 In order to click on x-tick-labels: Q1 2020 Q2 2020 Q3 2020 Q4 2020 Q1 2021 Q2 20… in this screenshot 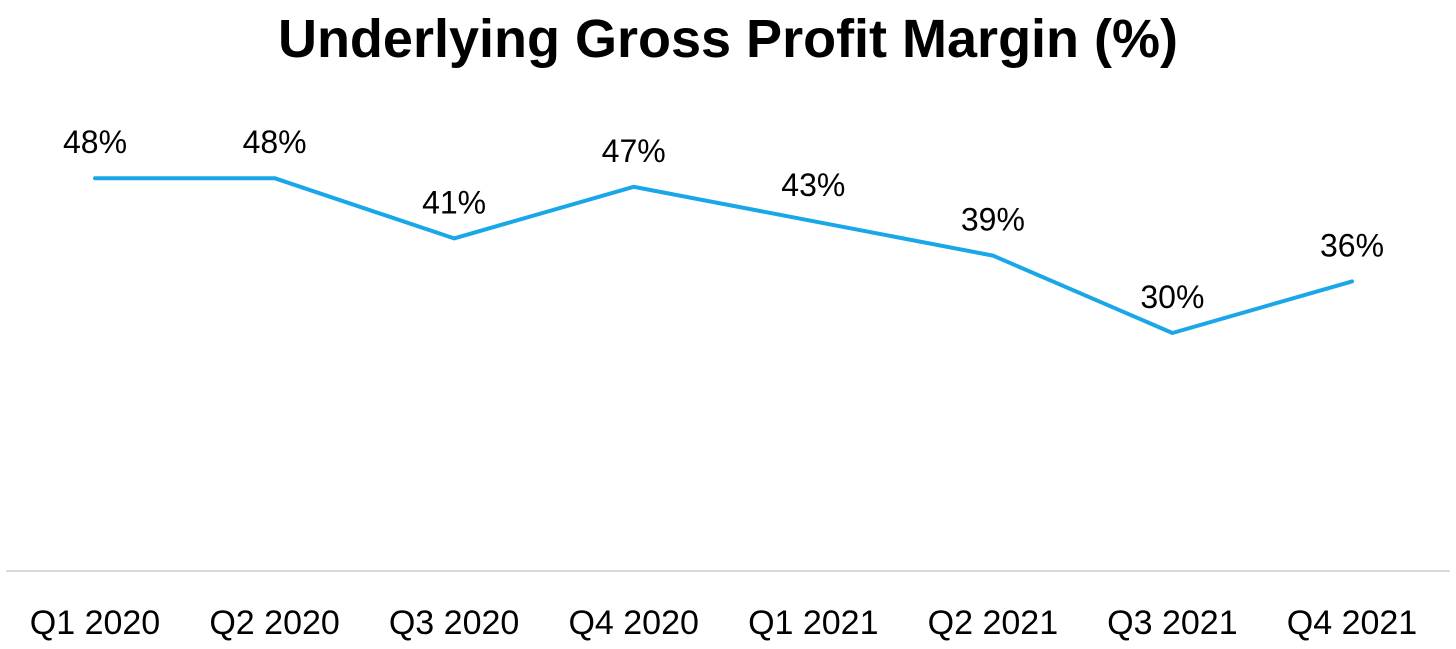, I will do `click(723, 623)`.